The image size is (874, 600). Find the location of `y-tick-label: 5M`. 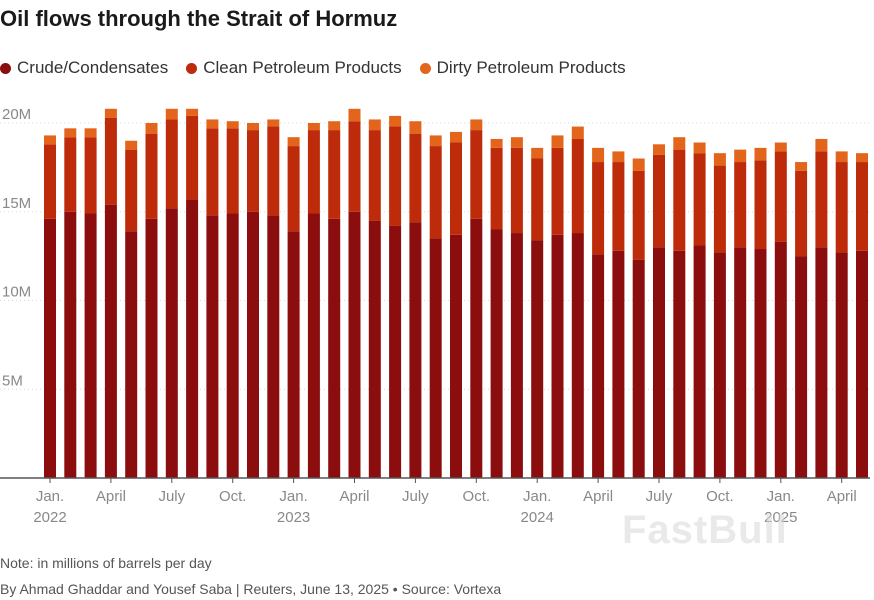

y-tick-label: 5M is located at coordinates (12, 380).